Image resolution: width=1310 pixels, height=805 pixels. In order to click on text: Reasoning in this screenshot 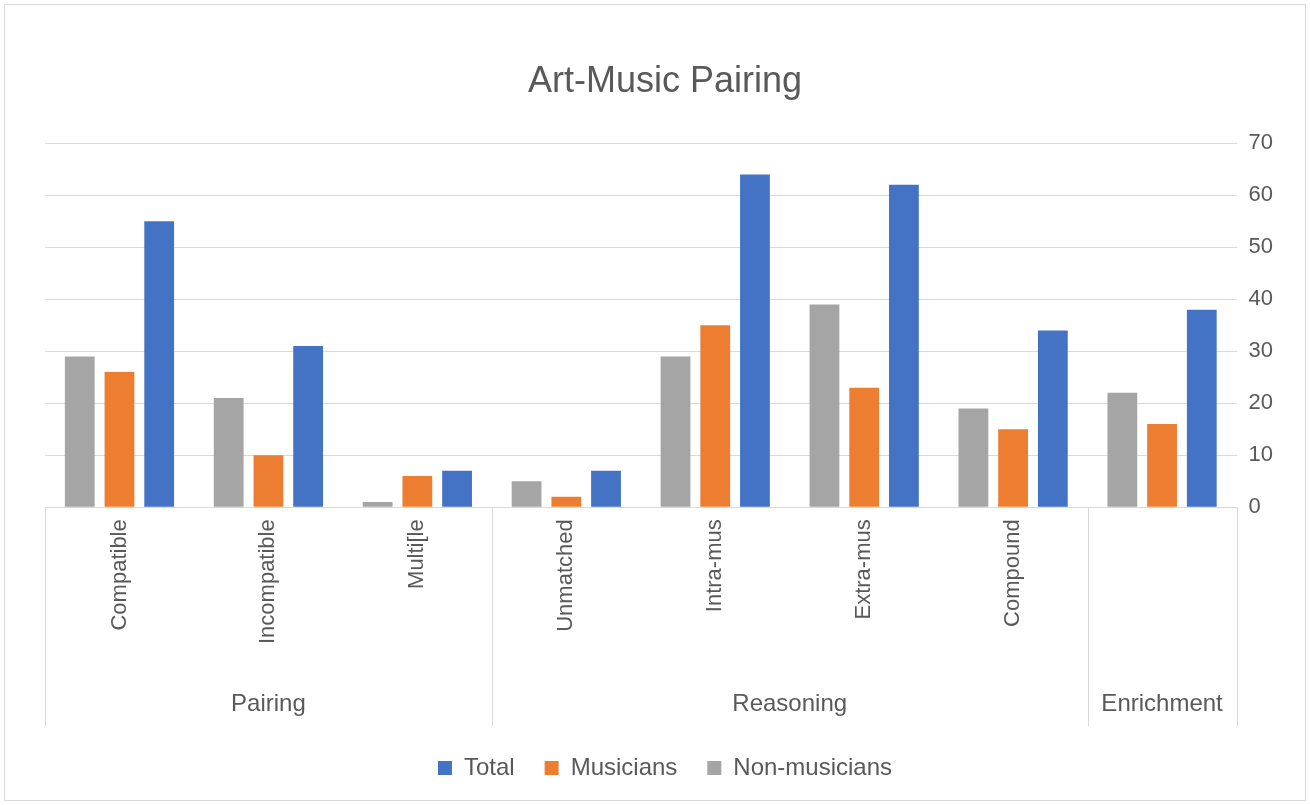, I will do `click(790, 702)`.